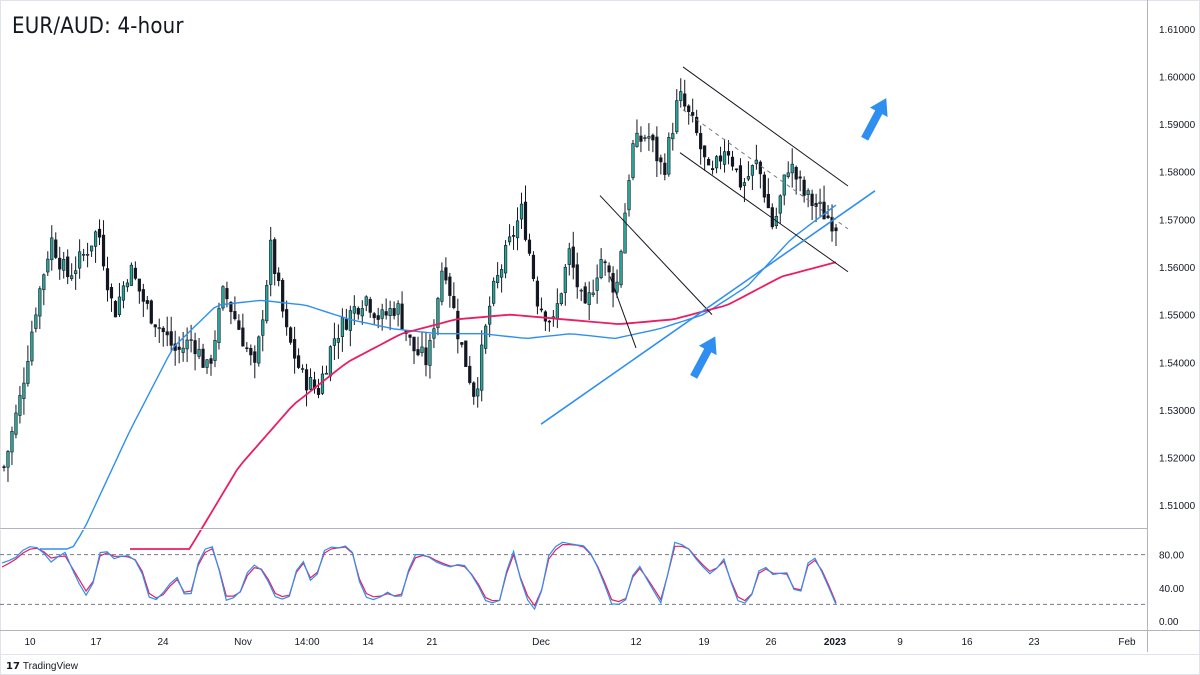 This screenshot has height=675, width=1200. Describe the element at coordinates (1177, 268) in the screenshot. I see `price-tick-label: 1.56000` at that location.